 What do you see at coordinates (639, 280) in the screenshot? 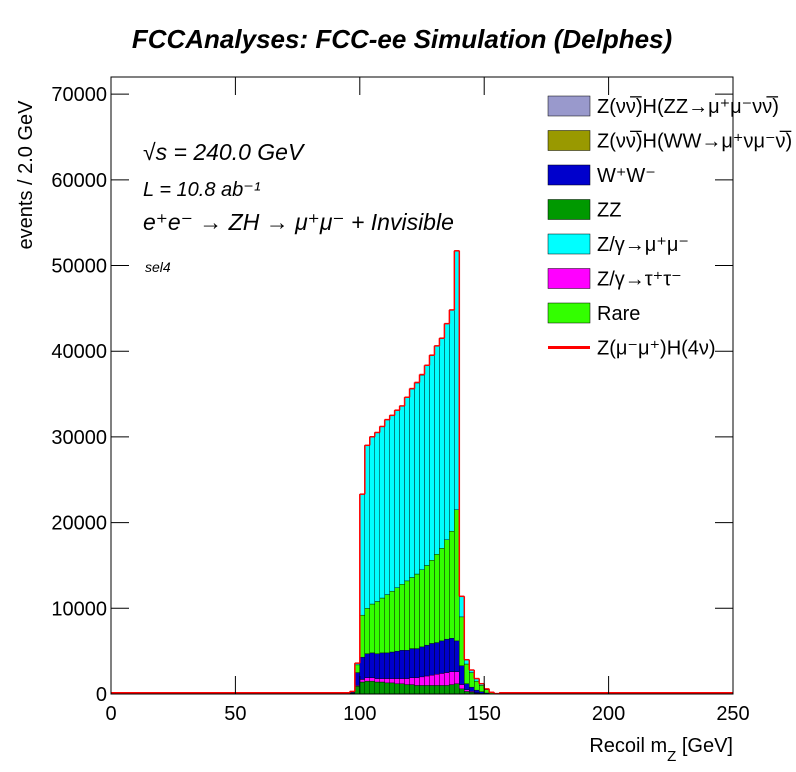
I see `legend-label: Z/γ→τ⁺τ⁻` at bounding box center [639, 280].